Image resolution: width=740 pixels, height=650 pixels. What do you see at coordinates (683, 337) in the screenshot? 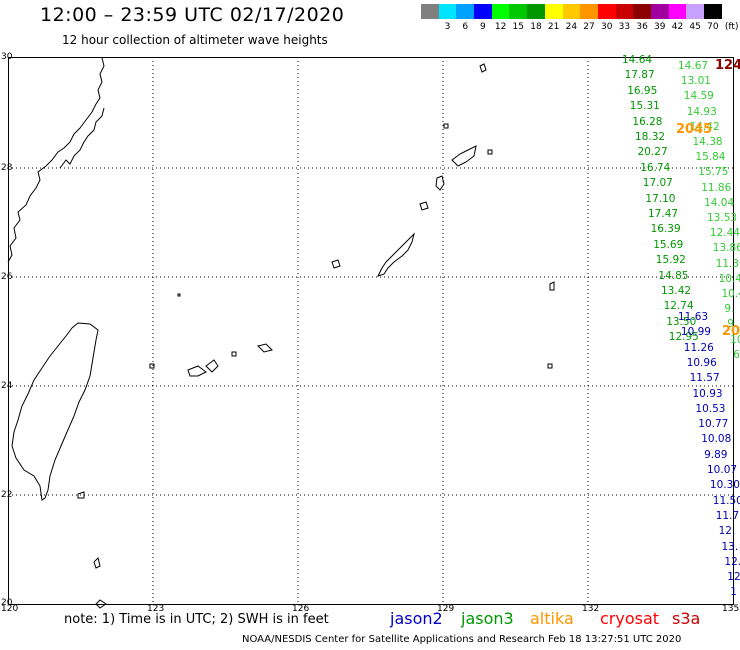
I see `wave-height-value: 12.95` at bounding box center [683, 337].